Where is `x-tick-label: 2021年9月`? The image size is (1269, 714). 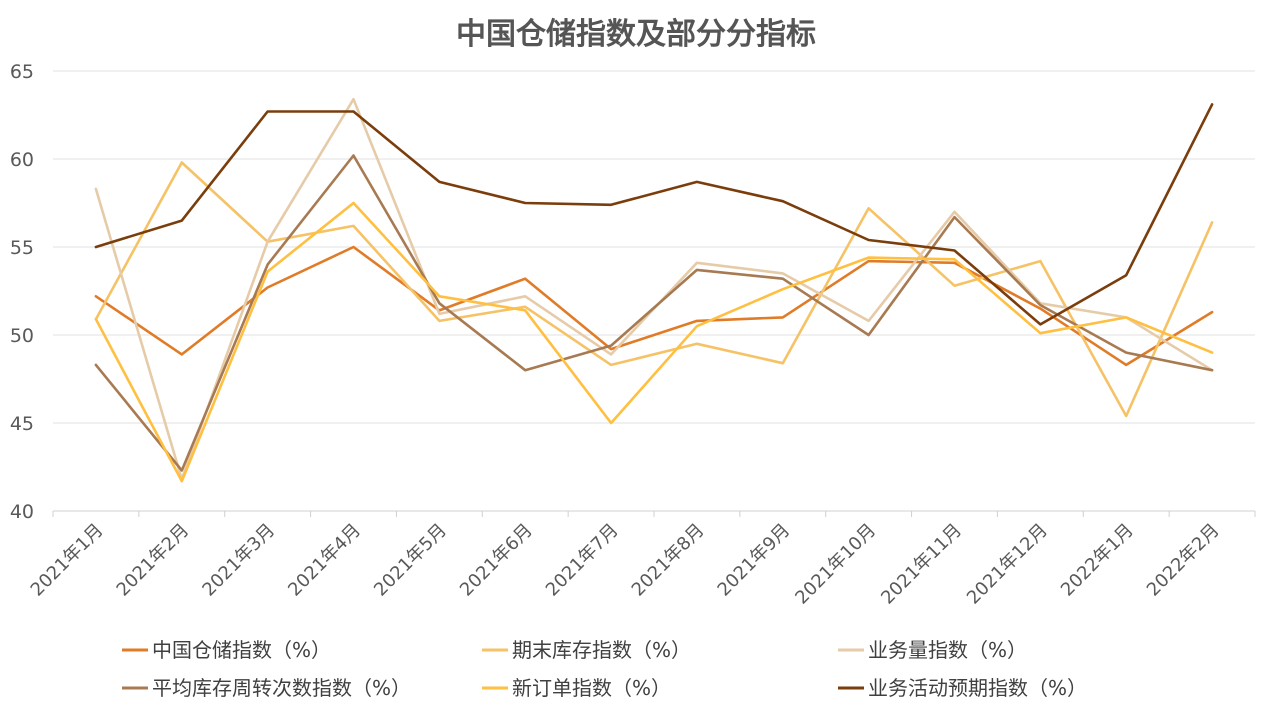 x-tick-label: 2021年9月 is located at coordinates (754, 560).